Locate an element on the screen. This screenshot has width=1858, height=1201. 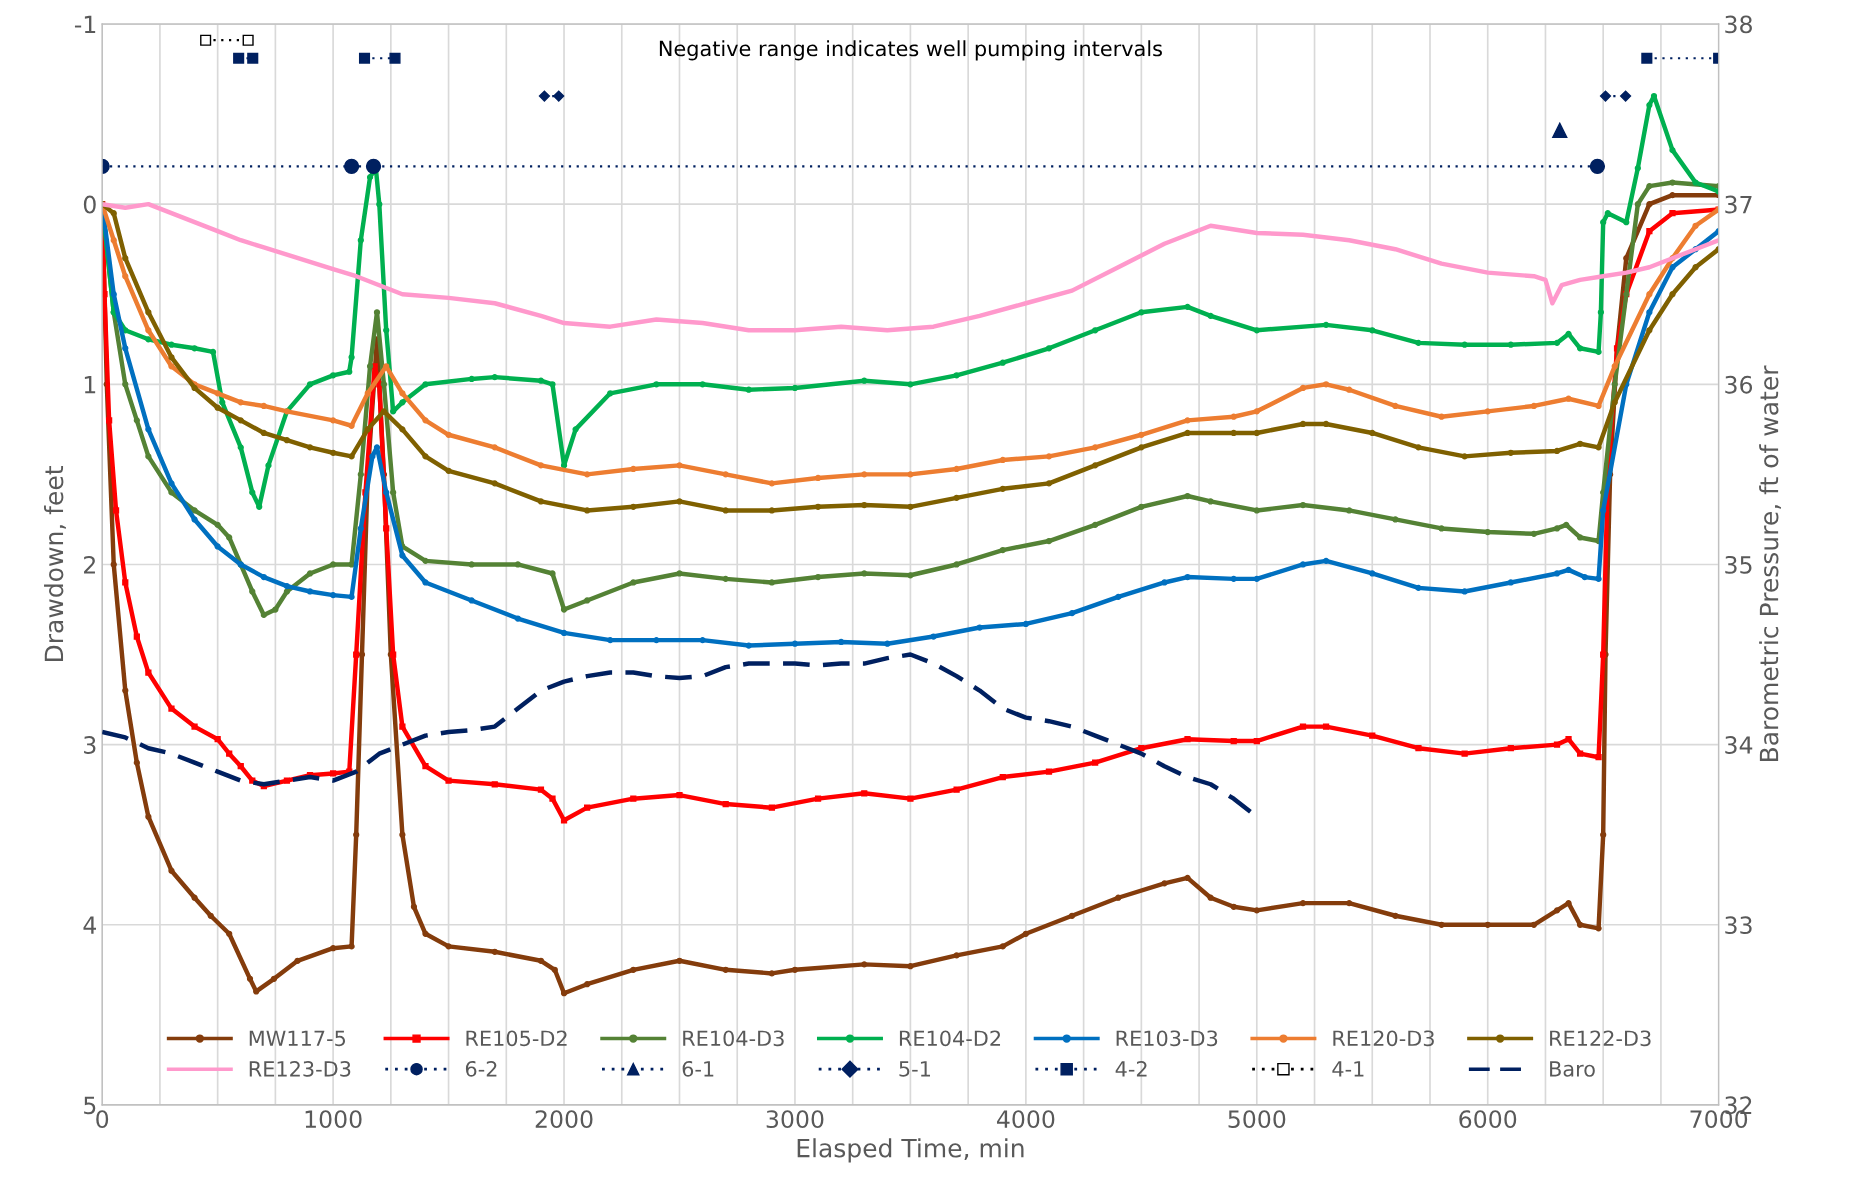
y2-tick-label: 33 is located at coordinates (1738, 925).